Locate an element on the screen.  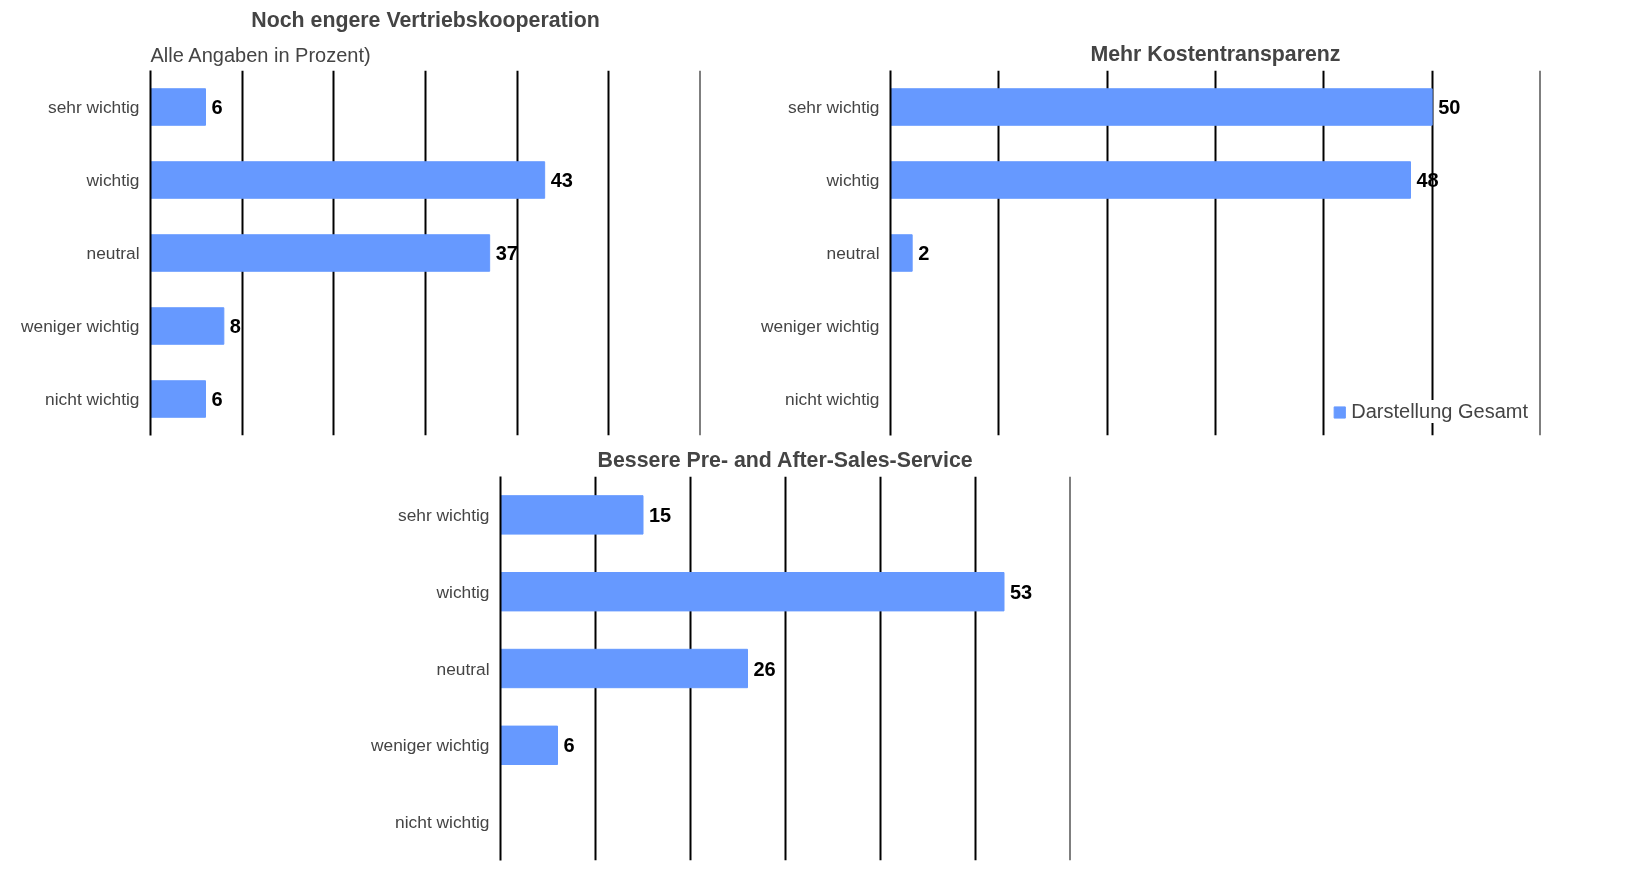
data-label: 2 is located at coordinates (924, 253).